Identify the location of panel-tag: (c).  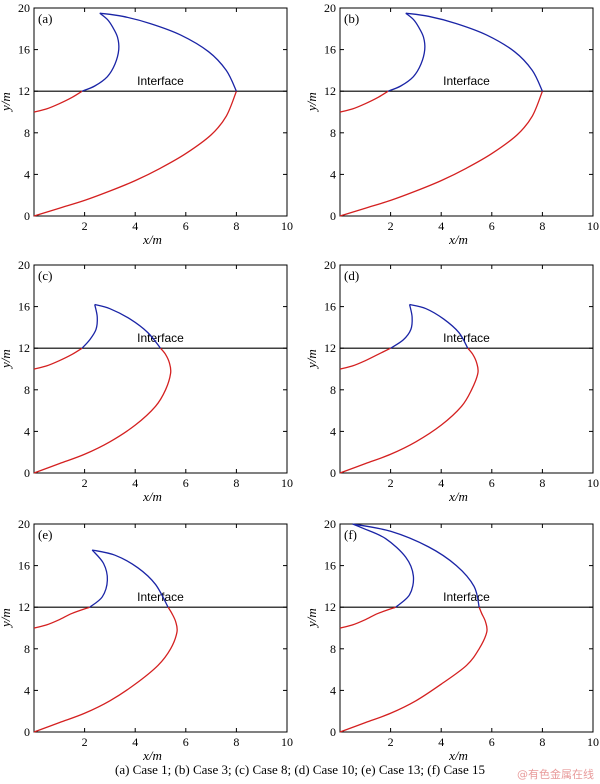
(45, 275).